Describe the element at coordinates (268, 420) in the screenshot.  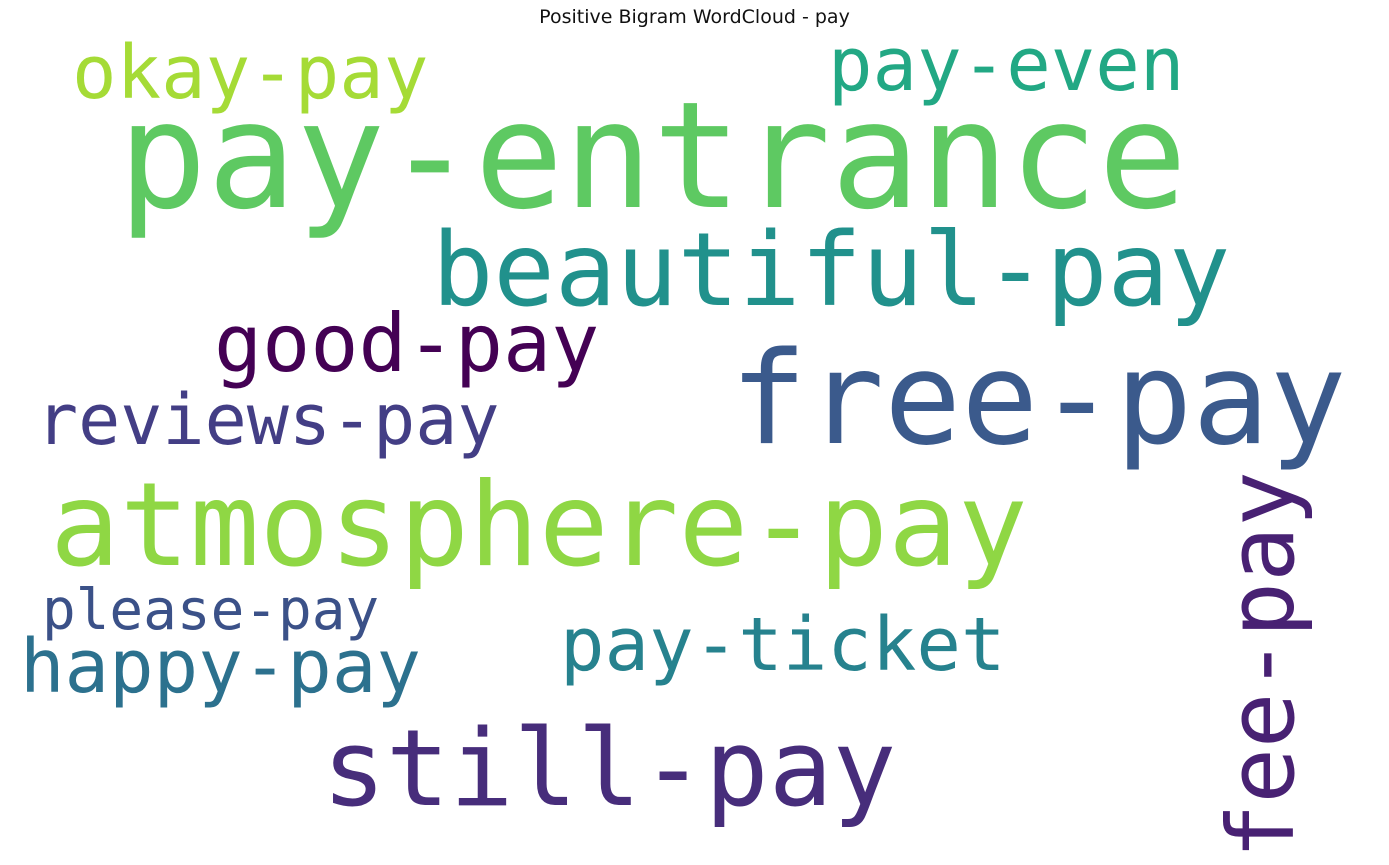
I see `word-reviews-pay: reviews-pay` at that location.